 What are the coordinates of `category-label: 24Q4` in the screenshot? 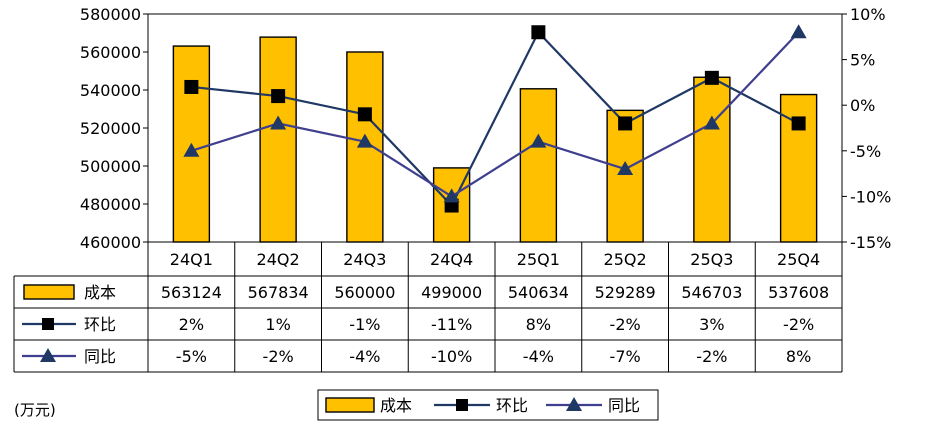 It's located at (451, 259).